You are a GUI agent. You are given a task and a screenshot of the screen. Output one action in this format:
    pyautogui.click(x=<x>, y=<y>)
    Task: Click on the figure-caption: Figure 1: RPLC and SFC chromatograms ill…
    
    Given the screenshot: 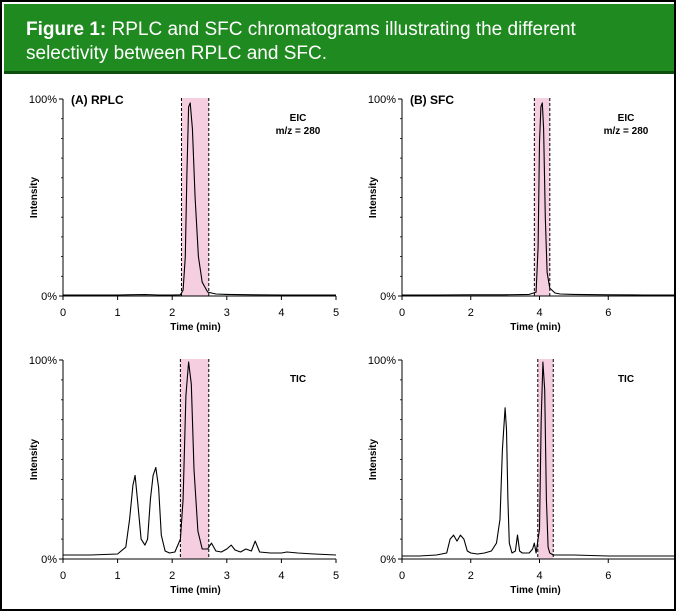 What is the action you would take?
    pyautogui.click(x=341, y=42)
    